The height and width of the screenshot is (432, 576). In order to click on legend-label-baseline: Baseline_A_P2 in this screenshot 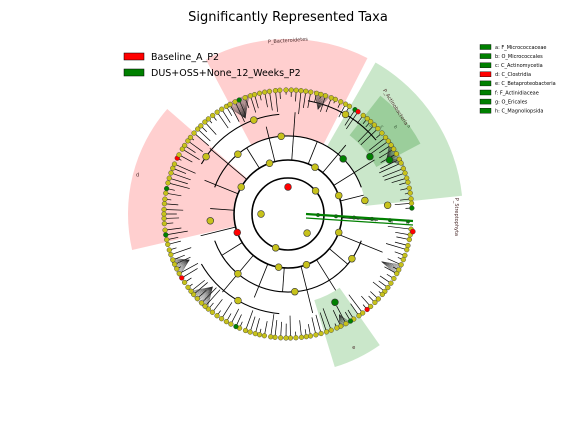, I will do `click(185, 57)`.